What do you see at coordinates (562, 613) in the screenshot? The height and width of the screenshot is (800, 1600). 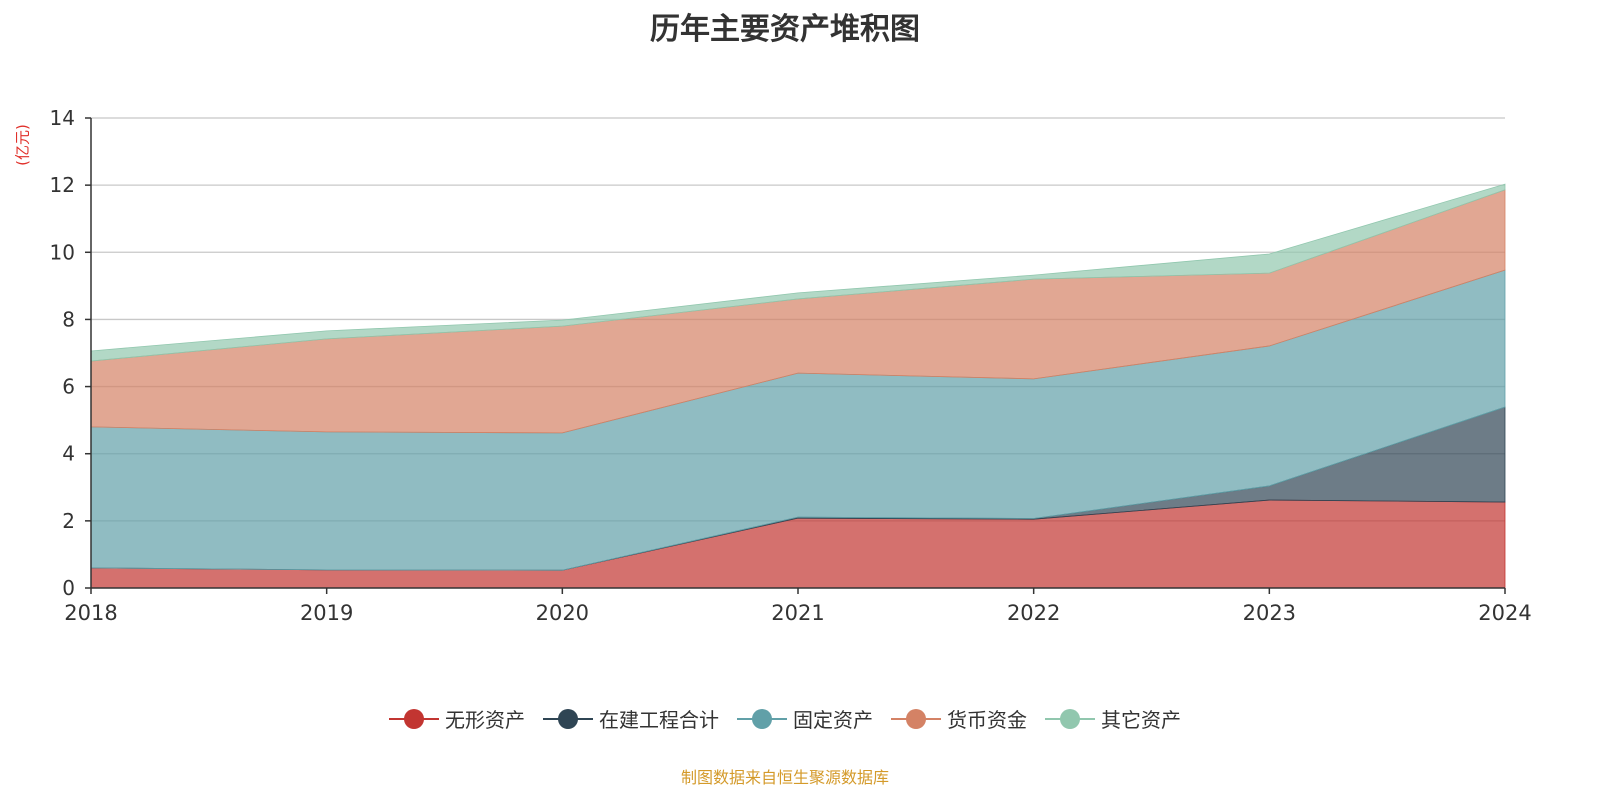 I see `x-tick-label: 2020` at bounding box center [562, 613].